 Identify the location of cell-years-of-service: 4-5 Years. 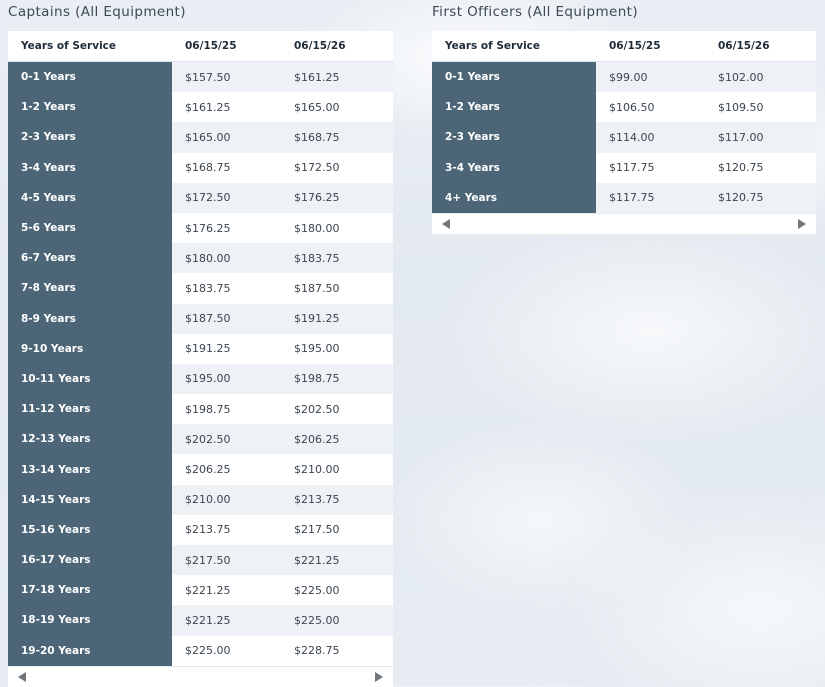
(90, 197).